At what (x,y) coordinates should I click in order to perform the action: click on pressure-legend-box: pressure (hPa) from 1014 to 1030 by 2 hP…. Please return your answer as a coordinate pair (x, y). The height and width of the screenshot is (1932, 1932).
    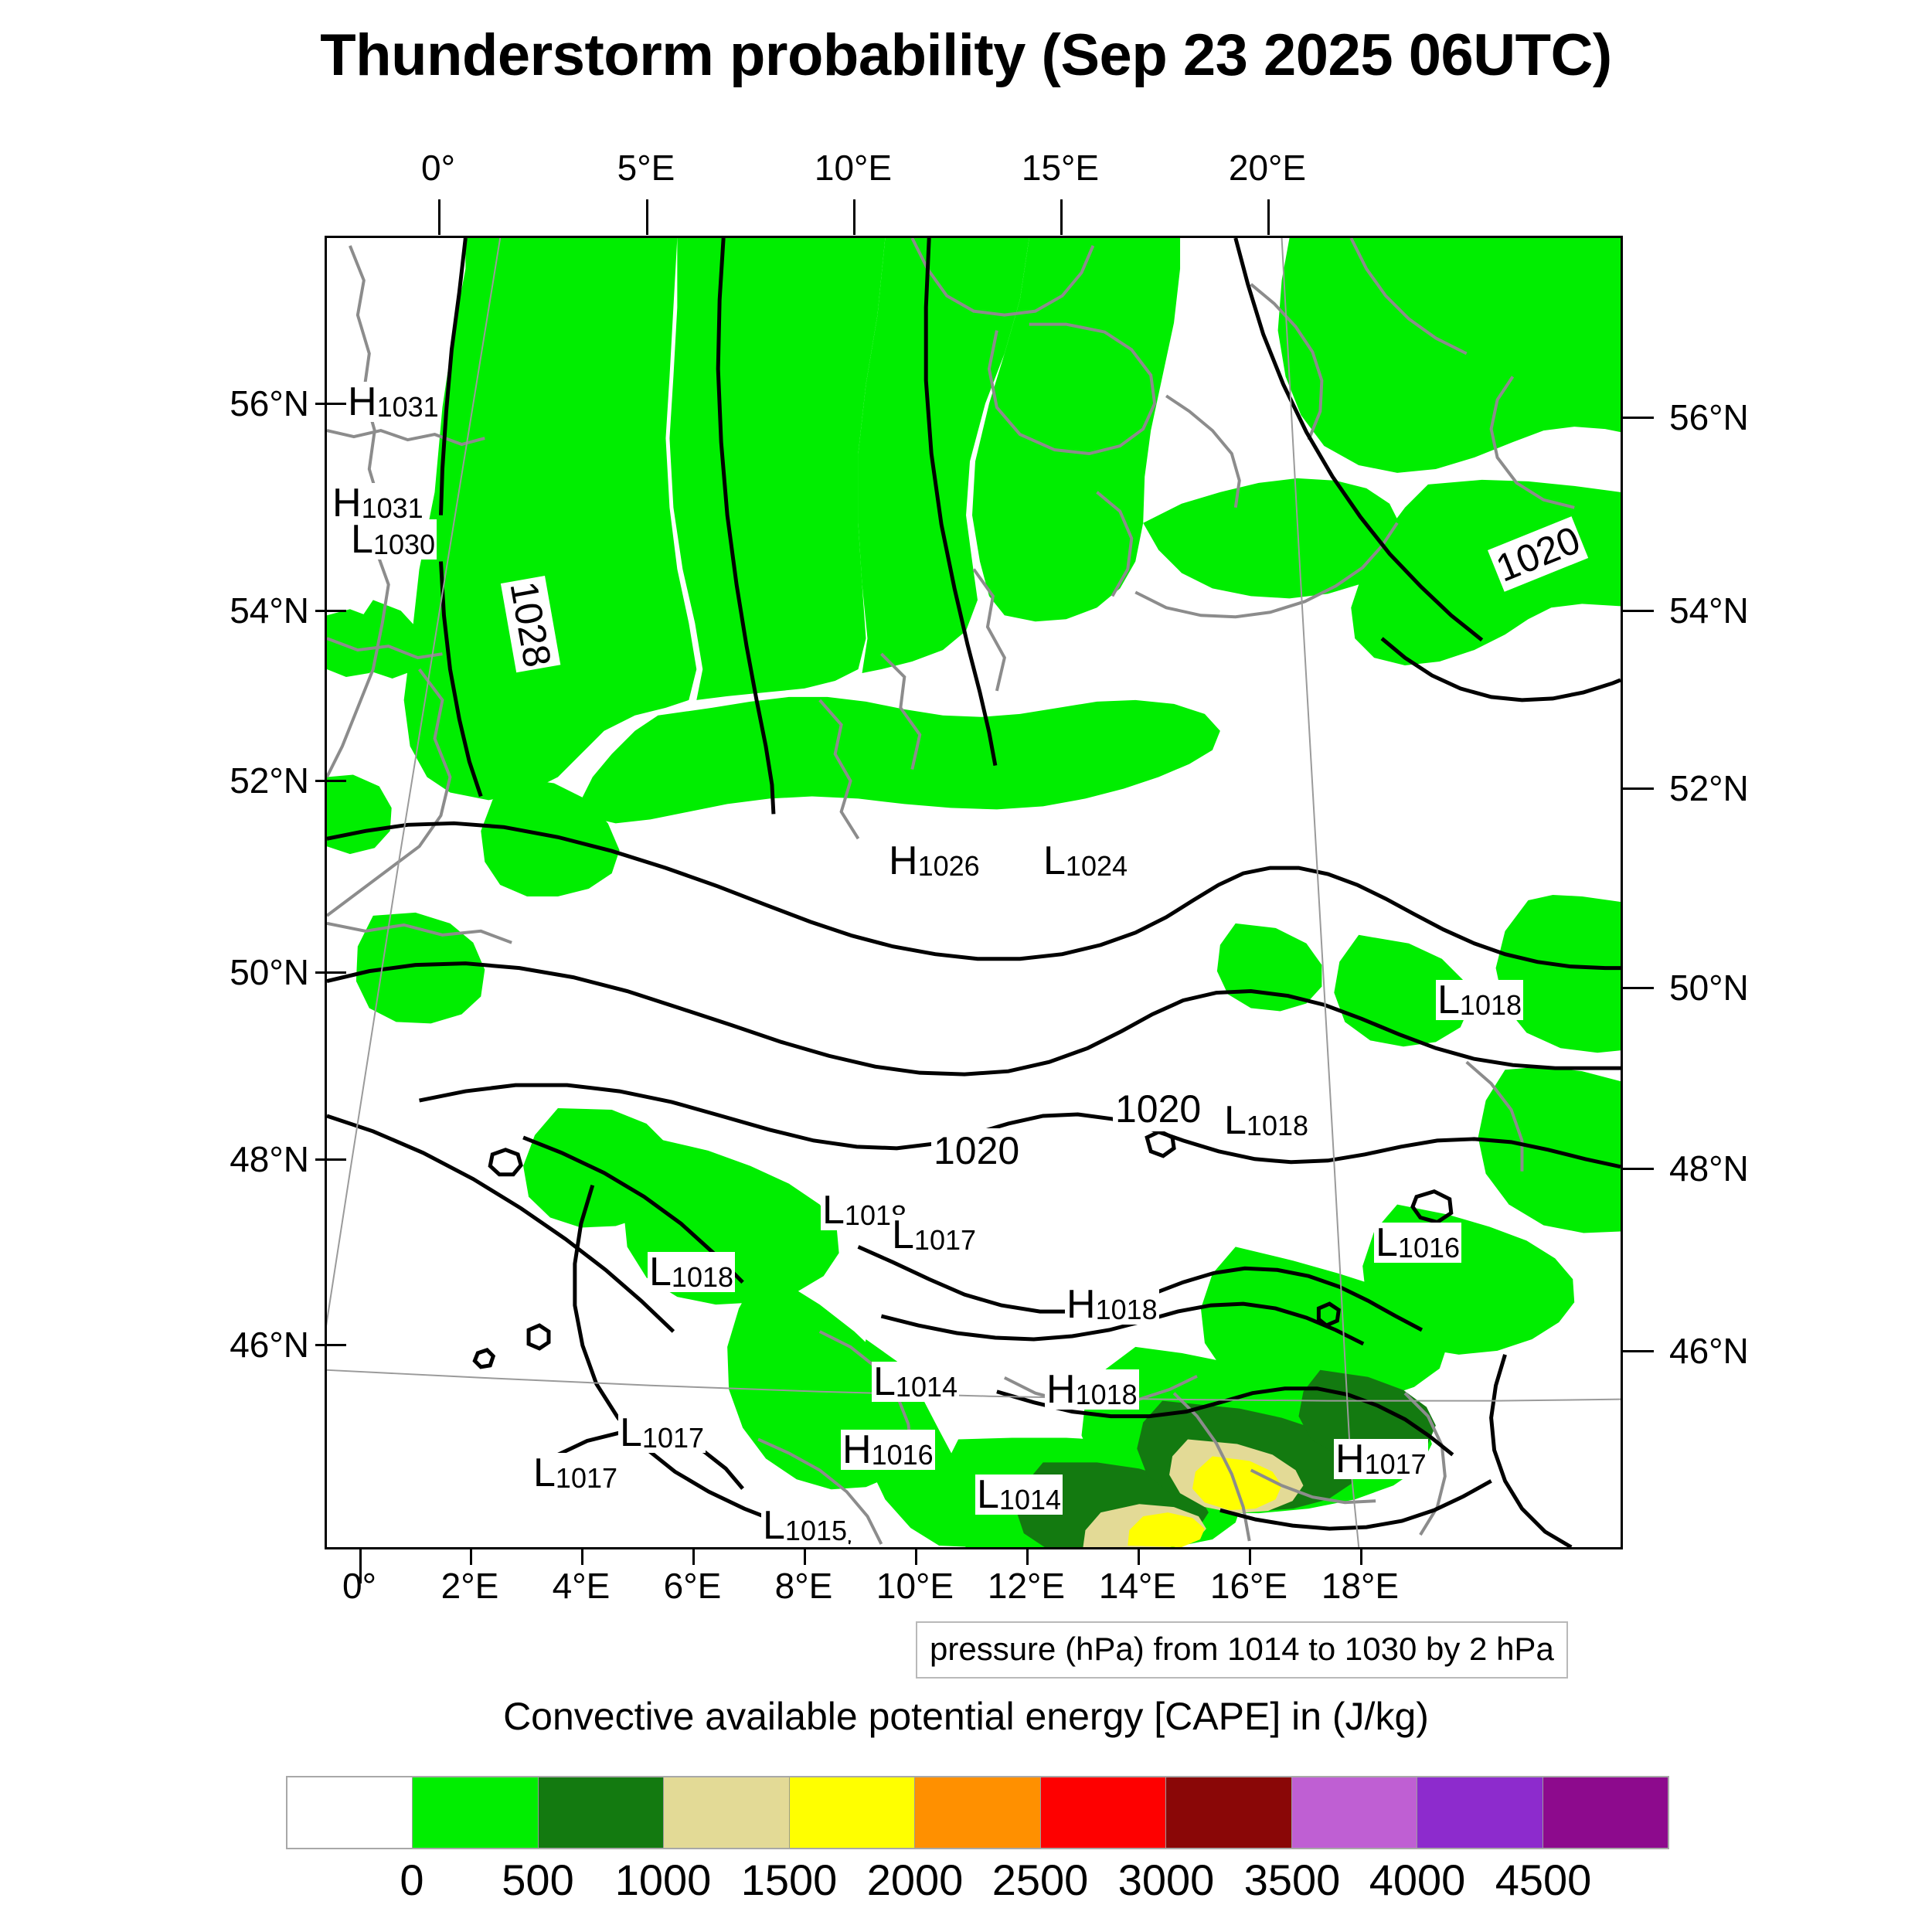
    Looking at the image, I should click on (1242, 1650).